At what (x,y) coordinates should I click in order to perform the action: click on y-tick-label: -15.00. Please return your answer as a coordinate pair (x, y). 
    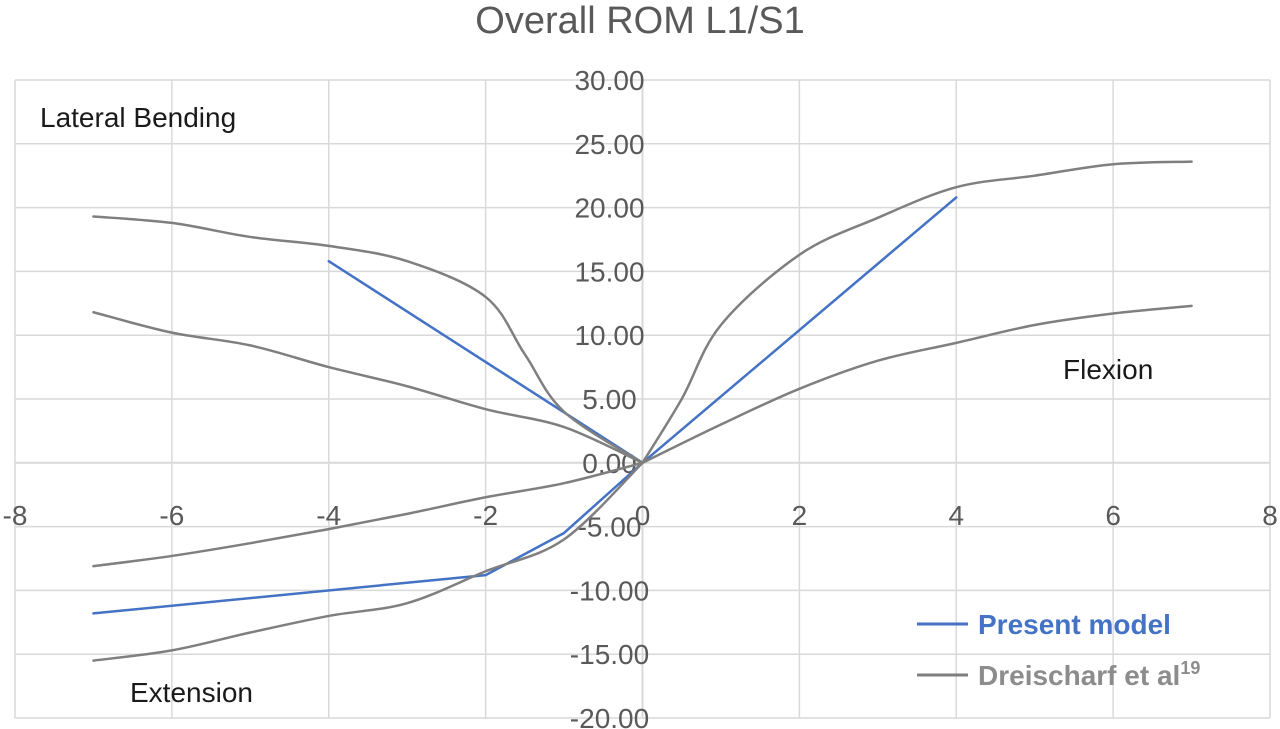
    Looking at the image, I should click on (609, 654).